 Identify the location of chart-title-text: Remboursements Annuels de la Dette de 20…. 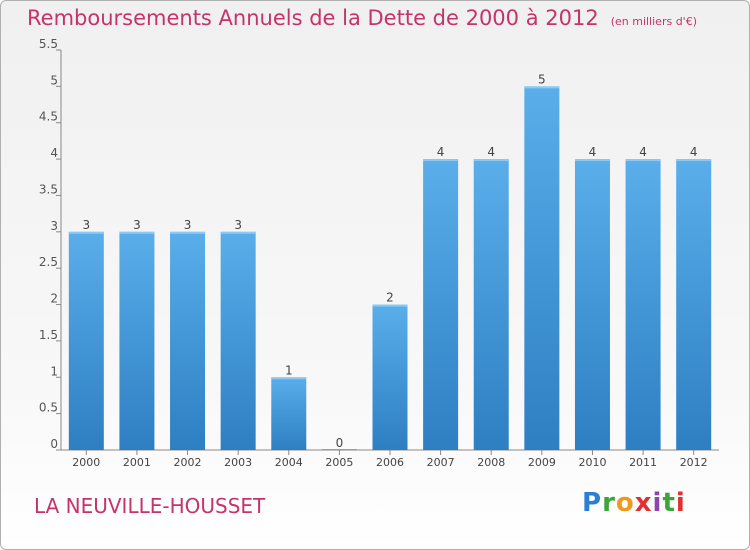
(313, 18).